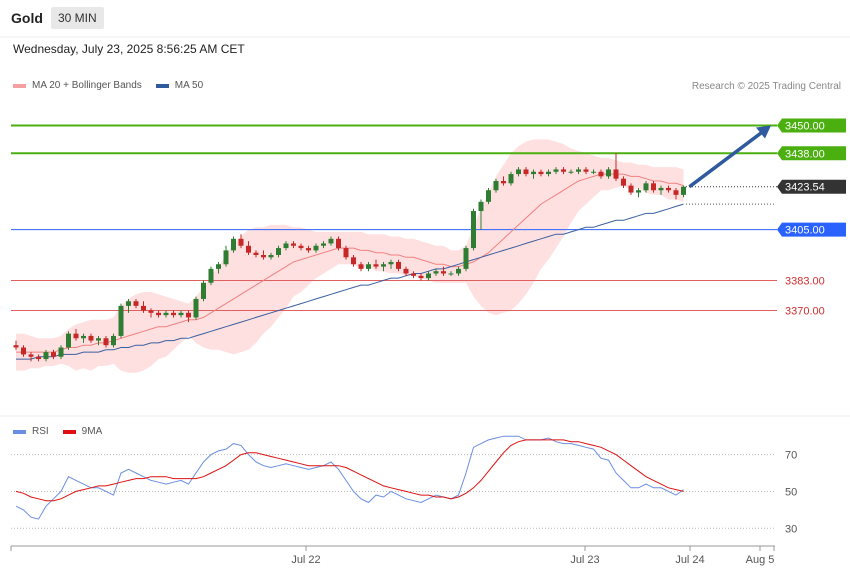  I want to click on x-tick-label-3: Aug 5, so click(760, 560).